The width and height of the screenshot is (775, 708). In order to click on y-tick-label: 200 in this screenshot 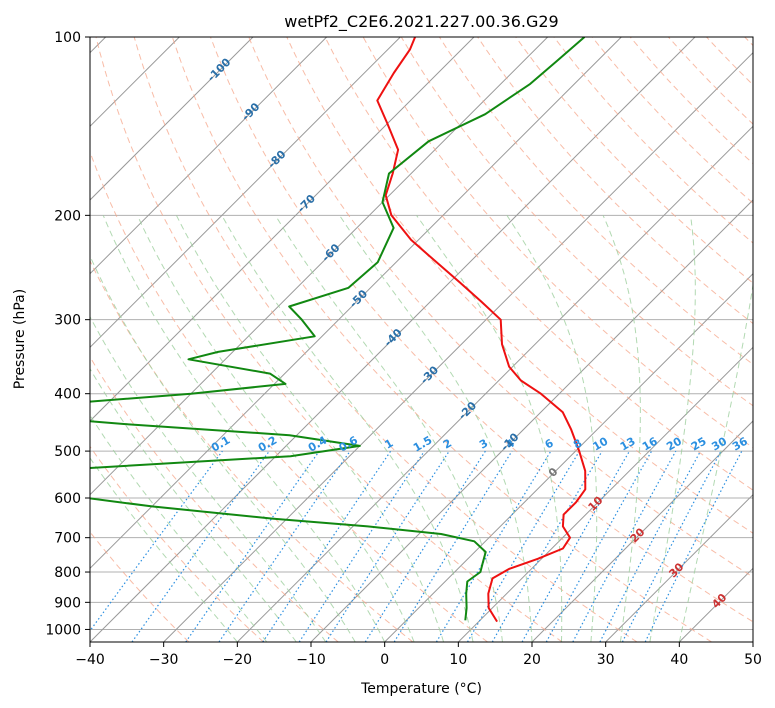, I will do `click(67, 216)`.